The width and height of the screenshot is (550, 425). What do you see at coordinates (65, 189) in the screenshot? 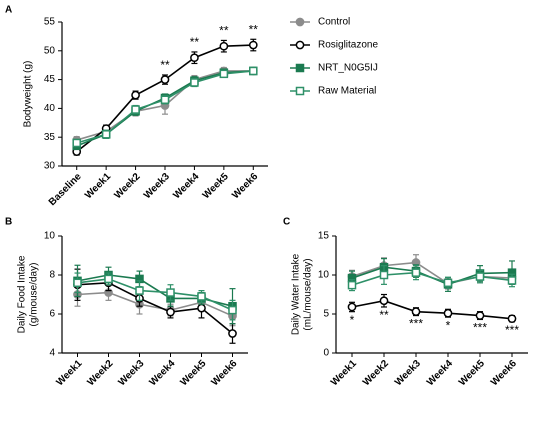
I see `x-tick-label: Baseline` at bounding box center [65, 189].